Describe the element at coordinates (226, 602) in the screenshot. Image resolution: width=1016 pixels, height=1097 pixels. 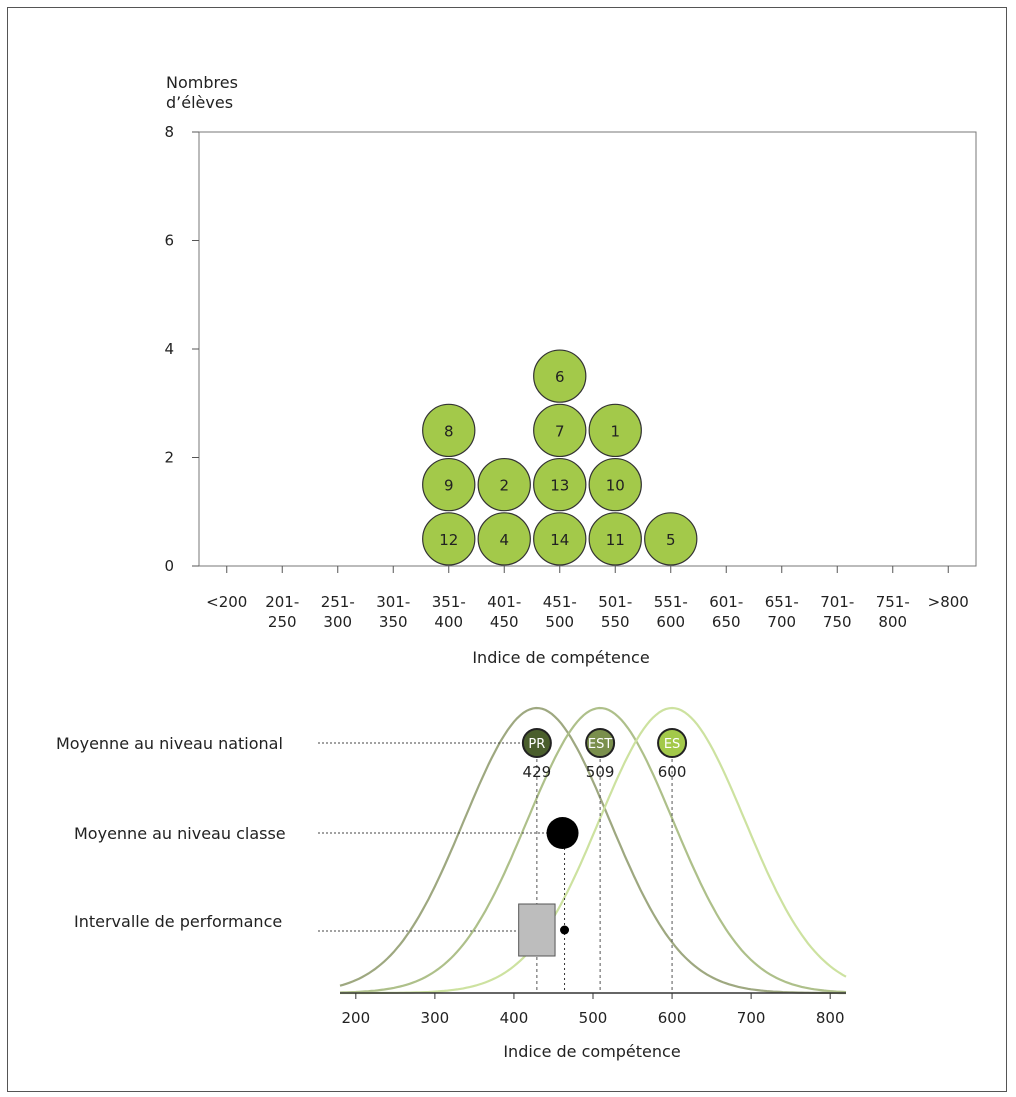
I see `x-tick-label: <200` at that location.